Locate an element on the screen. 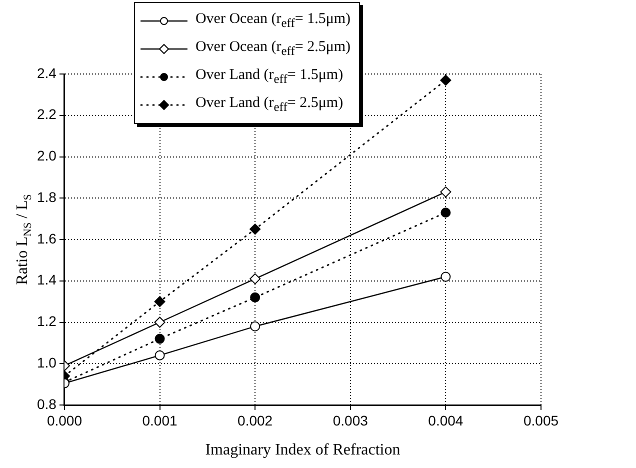  y-tick-label: 2.4 is located at coordinates (46, 72).